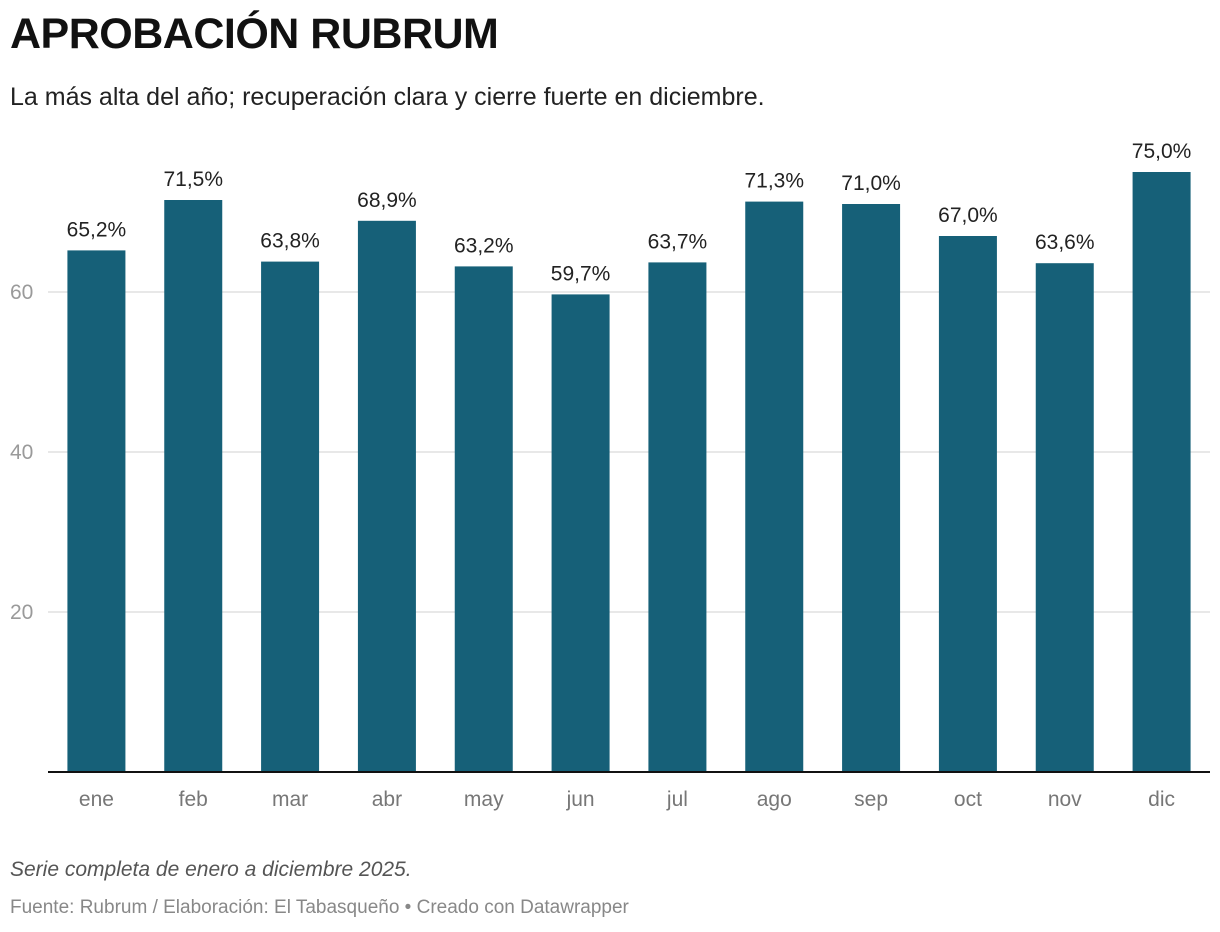 This screenshot has width=1220, height=932. What do you see at coordinates (290, 799) in the screenshot?
I see `x-tick-label-mar: mar` at bounding box center [290, 799].